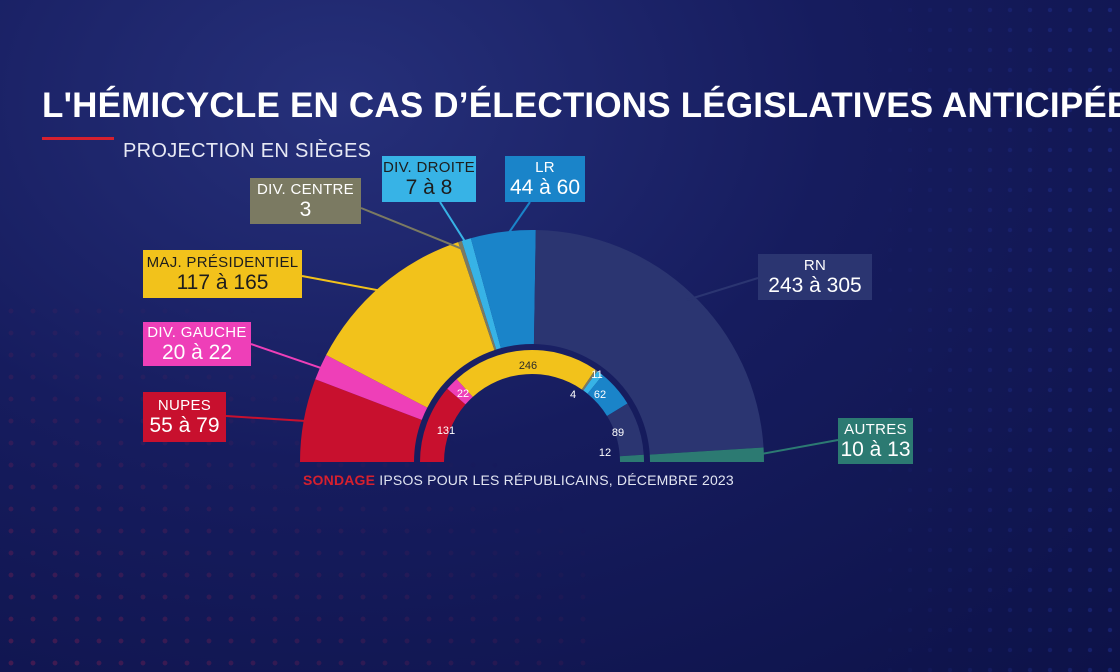 Image resolution: width=1120 pixels, height=672 pixels. I want to click on party-label-rn: RN 243 à 305, so click(815, 277).